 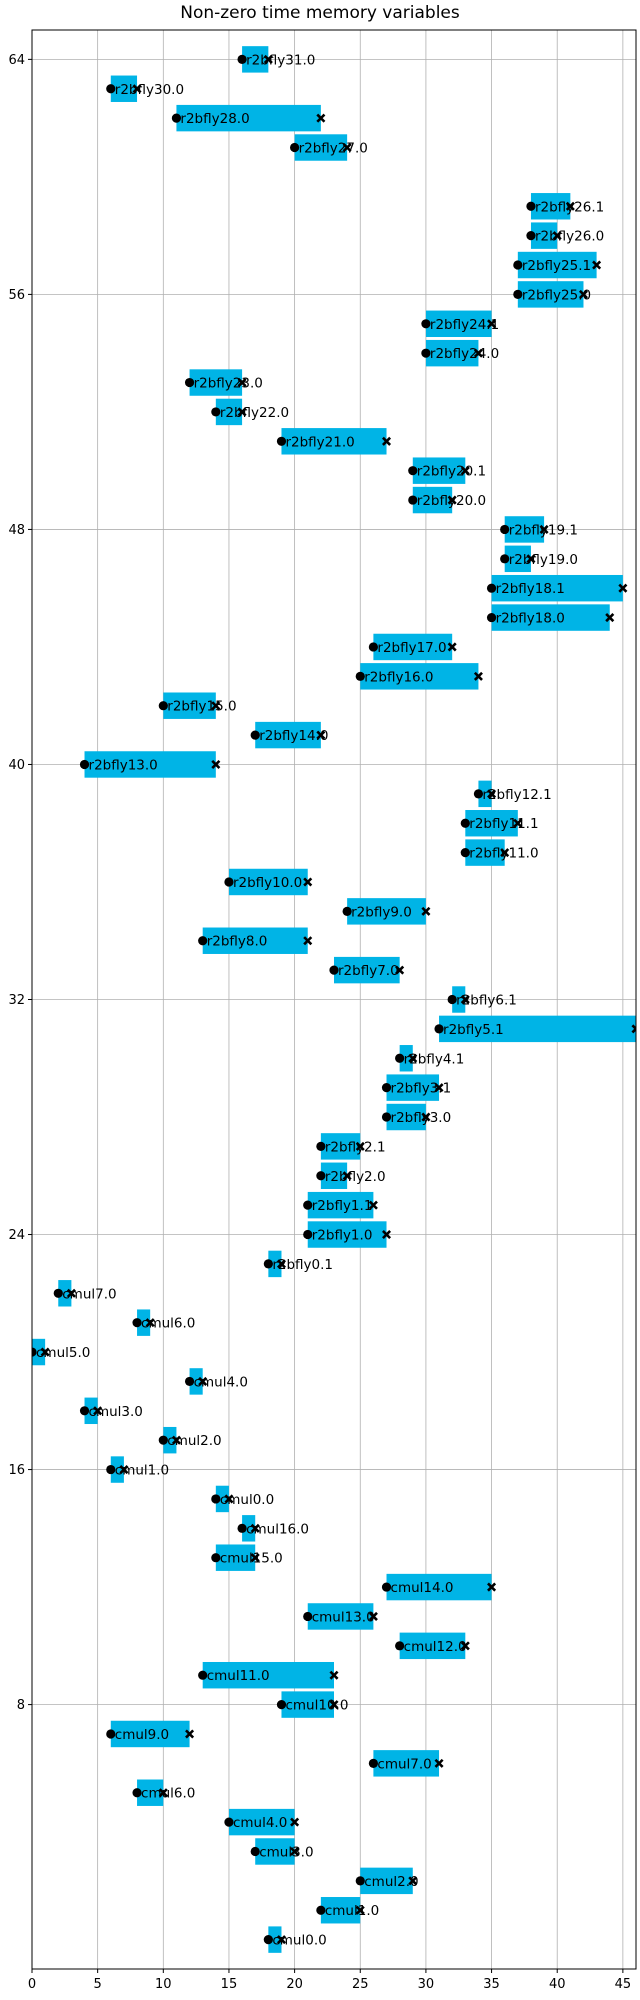 I want to click on task-label: r2bfly3.1, so click(x=421, y=1089).